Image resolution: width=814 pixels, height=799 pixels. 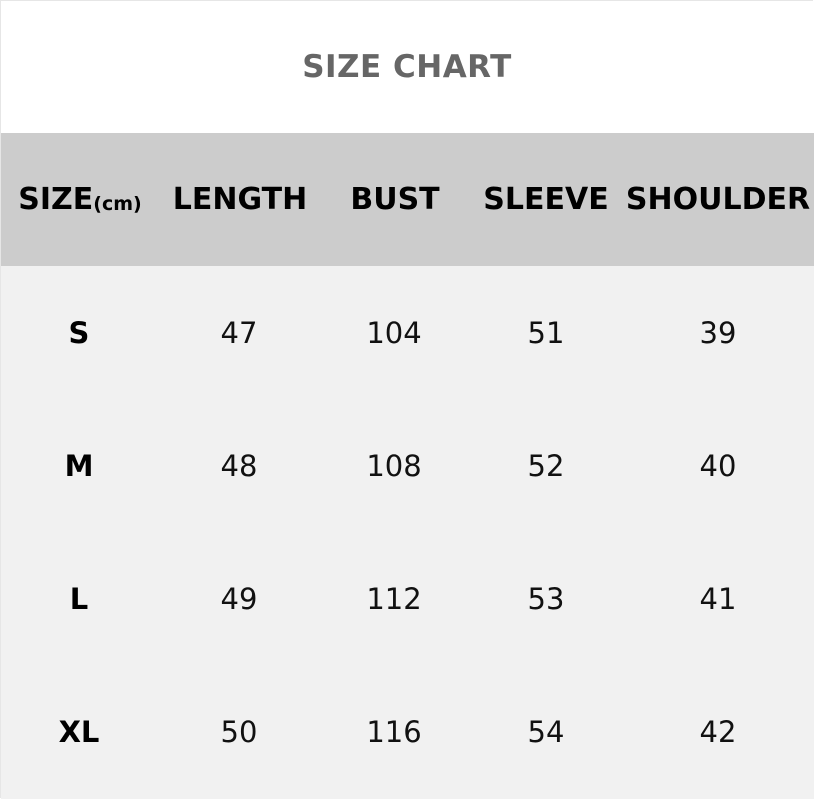 I want to click on cell-shoulder: 42, so click(x=718, y=731).